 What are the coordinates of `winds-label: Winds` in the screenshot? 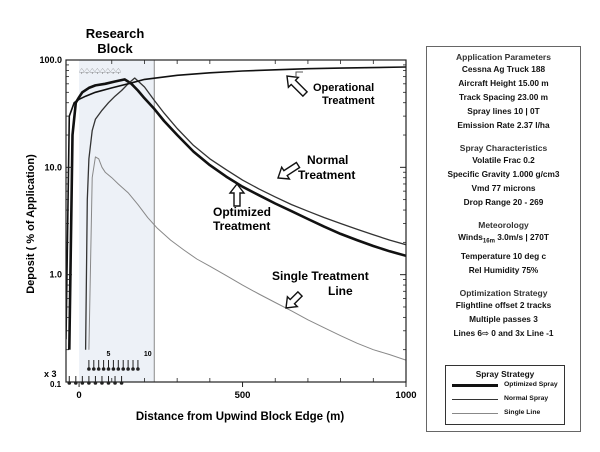 It's located at (470, 237).